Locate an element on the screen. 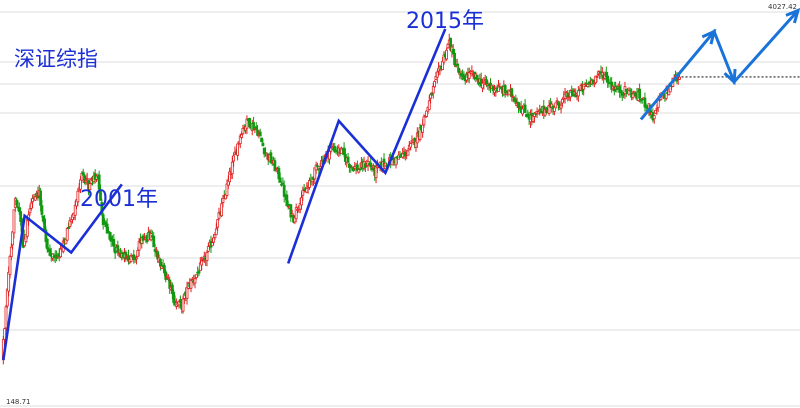 The height and width of the screenshot is (408, 800). annotation-2015: 2015年 is located at coordinates (445, 21).